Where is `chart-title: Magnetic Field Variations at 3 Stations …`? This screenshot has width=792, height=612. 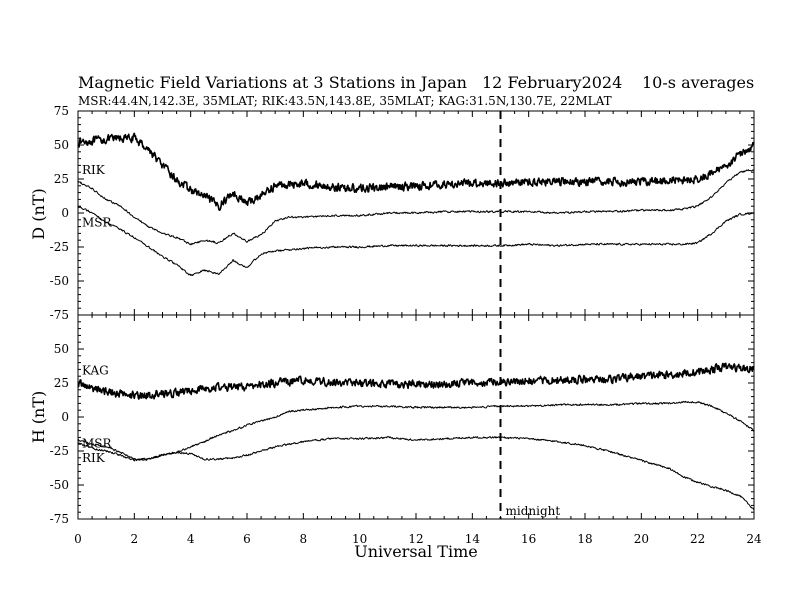
chart-title: Magnetic Field Variations at 3 Stations … is located at coordinates (272, 82).